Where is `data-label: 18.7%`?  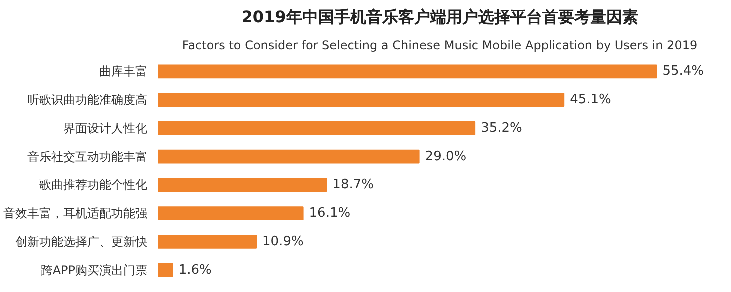 data-label: 18.7% is located at coordinates (353, 185).